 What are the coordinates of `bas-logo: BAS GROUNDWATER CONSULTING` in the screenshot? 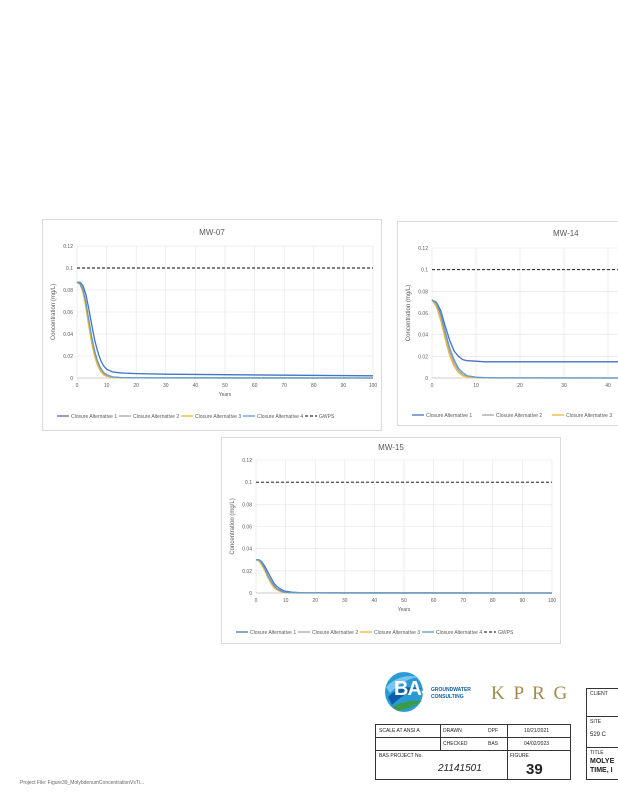 It's located at (432, 690).